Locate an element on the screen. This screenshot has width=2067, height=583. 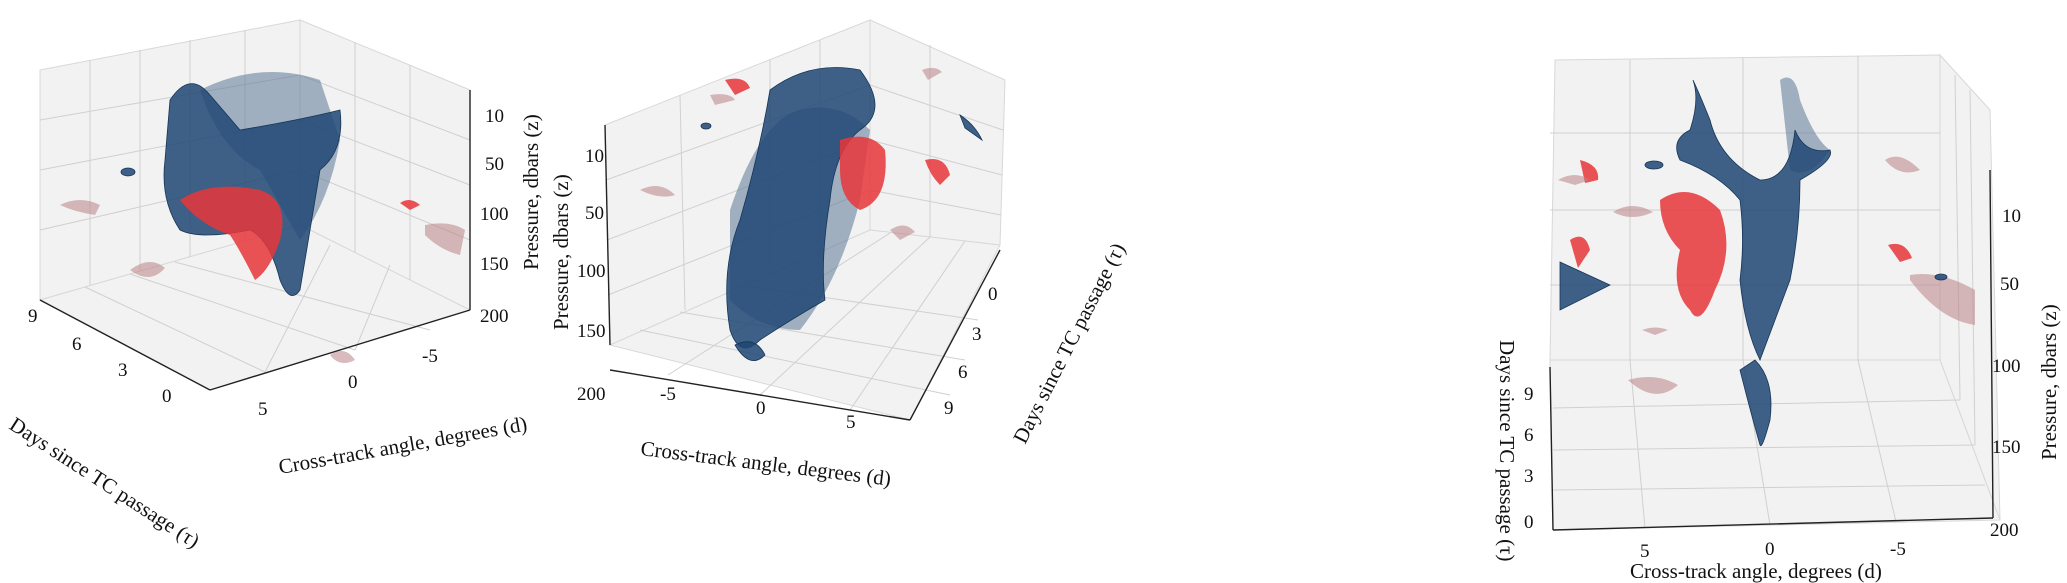
crosstrack-tick-labels: -5 0 5 is located at coordinates (758, 408).